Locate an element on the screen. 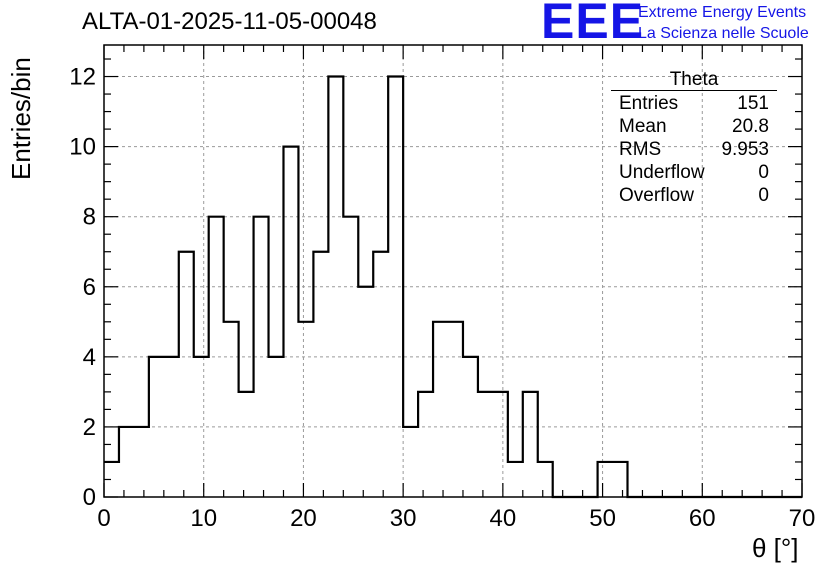 This screenshot has height=577, width=836. stats-label: Overflow is located at coordinates (656, 195).